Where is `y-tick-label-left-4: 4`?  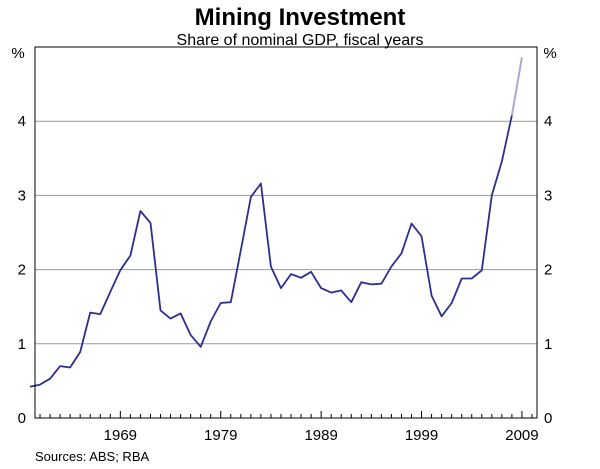
y-tick-label-left-4: 4 is located at coordinates (22, 121).